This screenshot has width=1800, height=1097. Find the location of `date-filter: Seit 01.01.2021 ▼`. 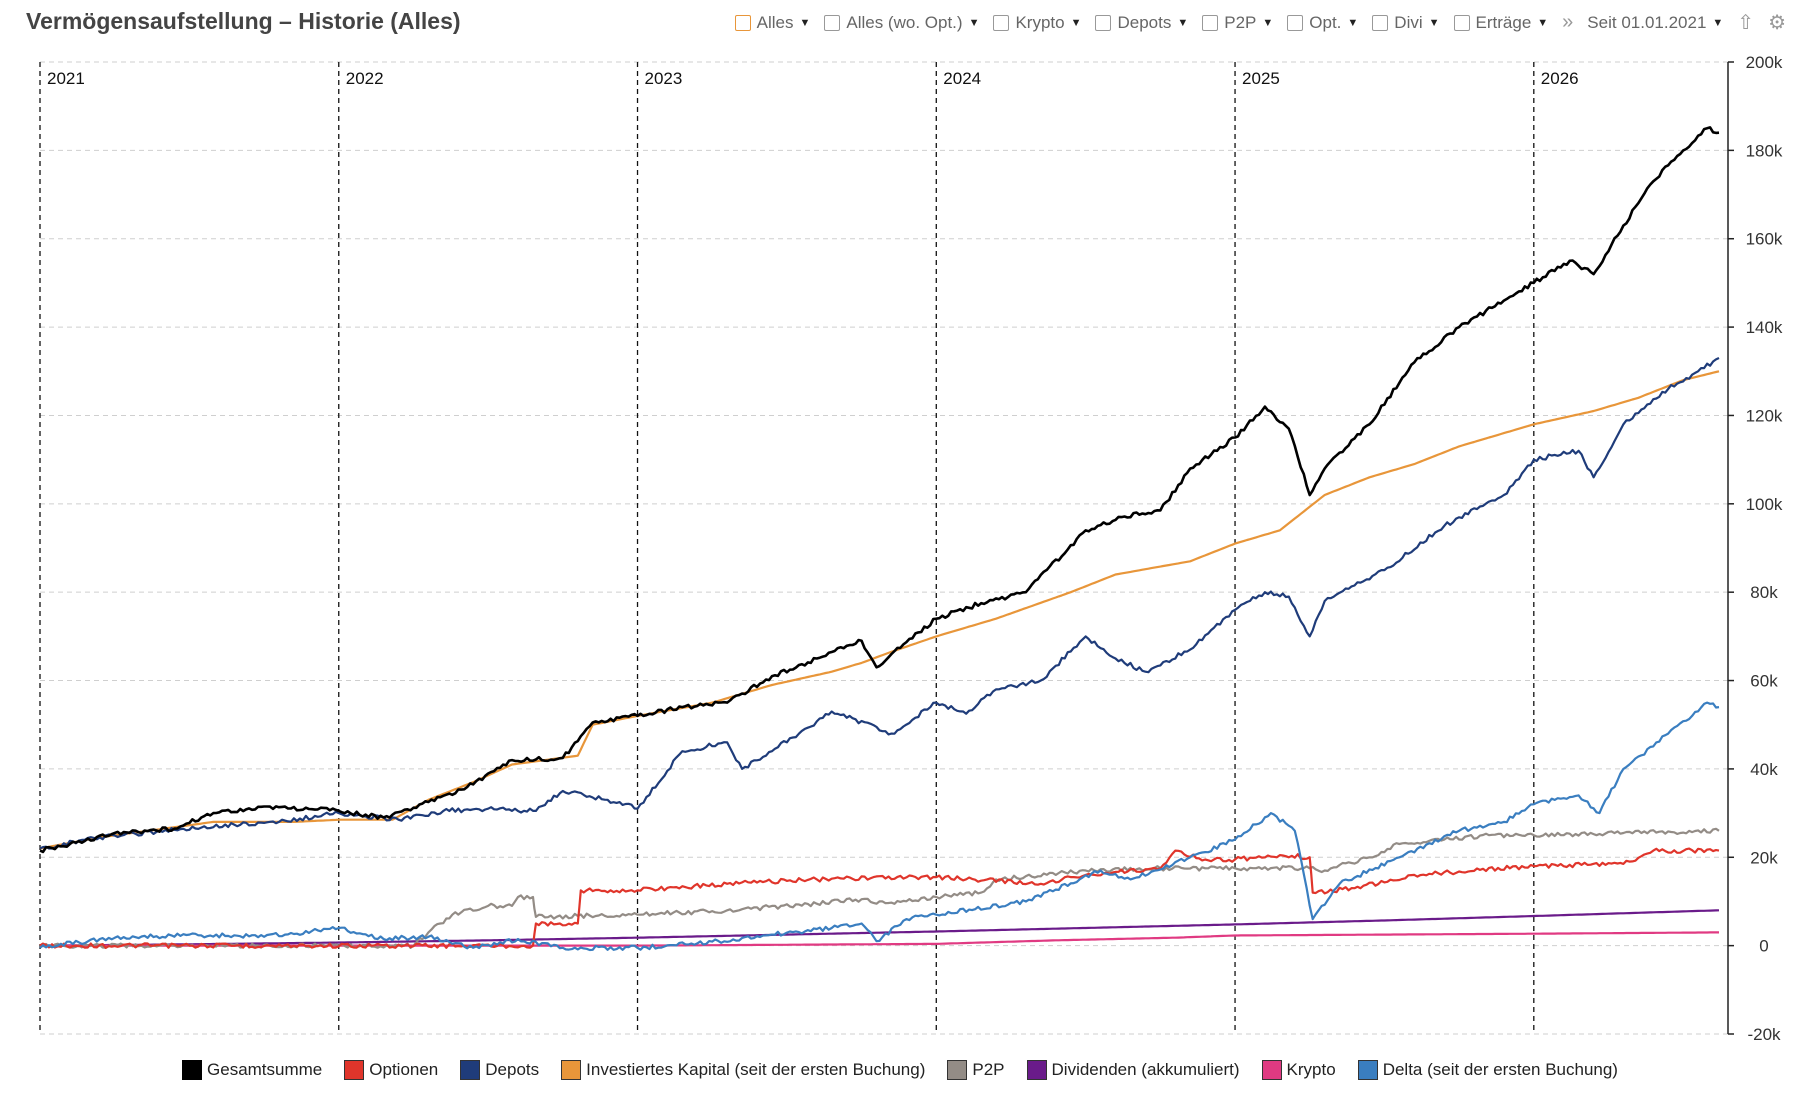

date-filter: Seit 01.01.2021 ▼ is located at coordinates (1655, 23).